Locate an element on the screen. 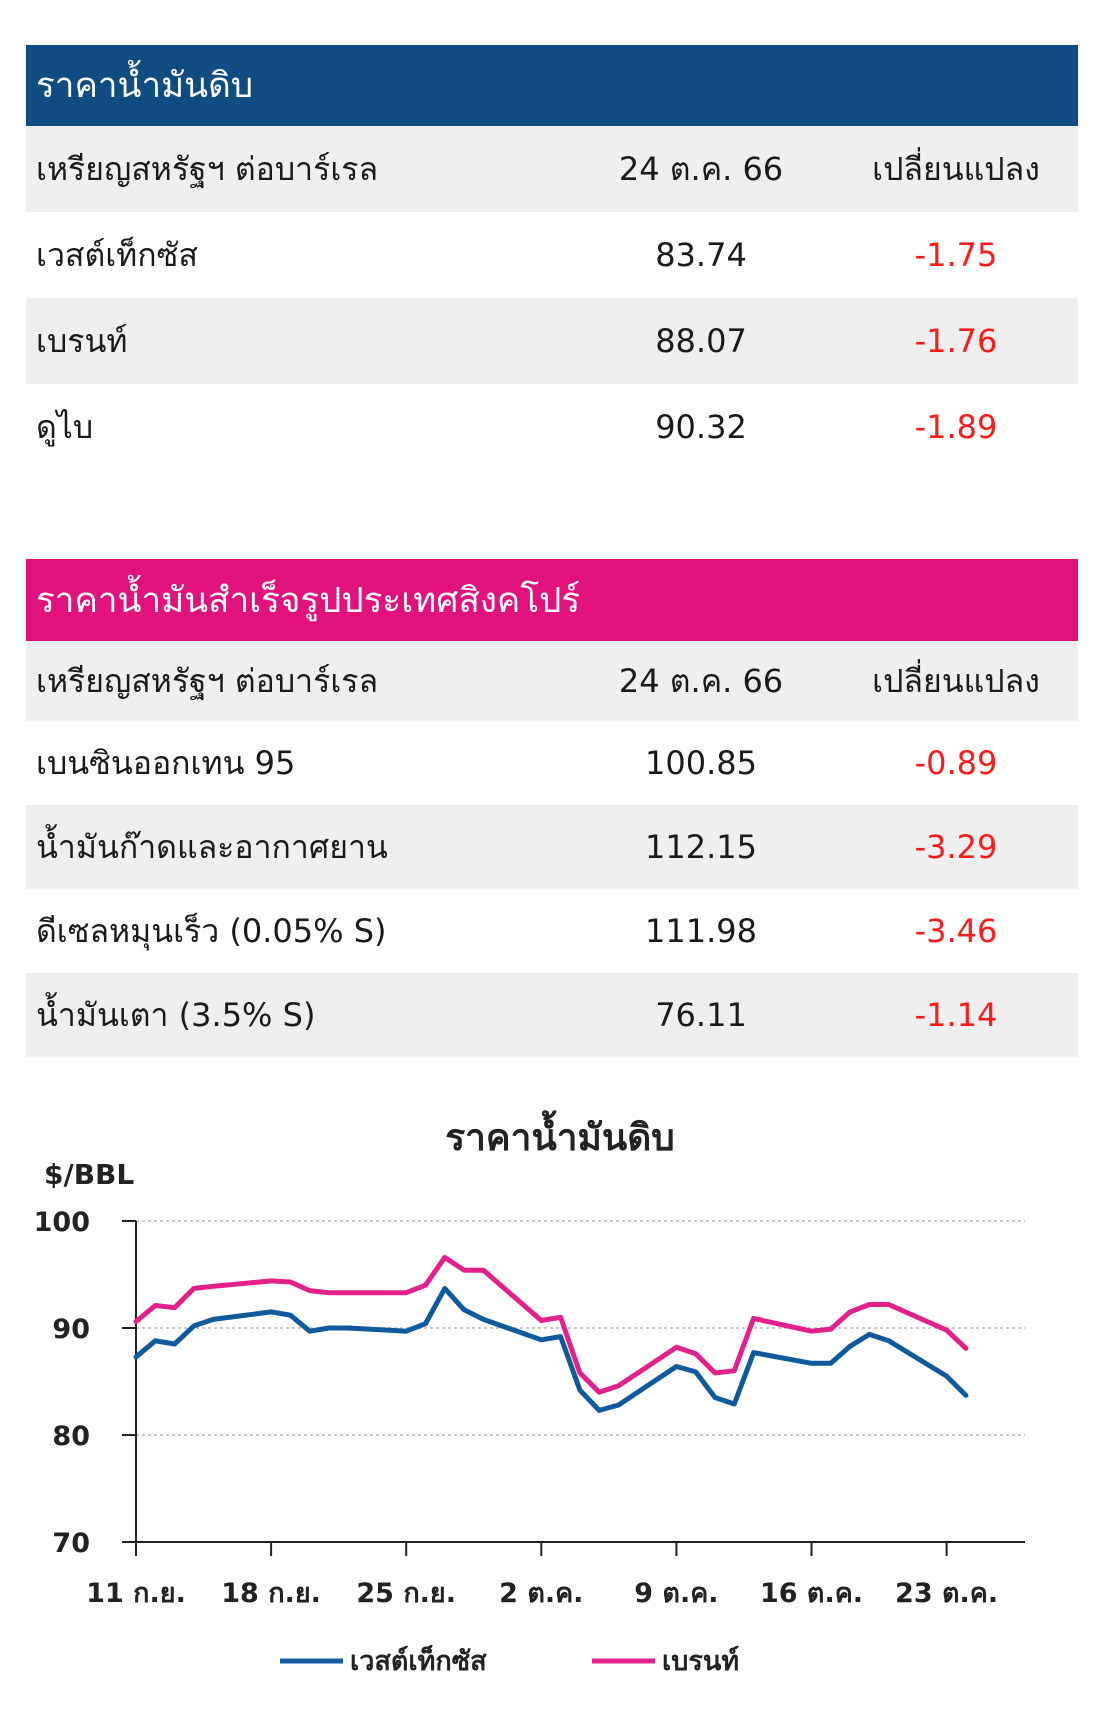 The height and width of the screenshot is (1717, 1098). crude-oil-table-title: ราคาน้ำมันดิบ is located at coordinates (552, 85).